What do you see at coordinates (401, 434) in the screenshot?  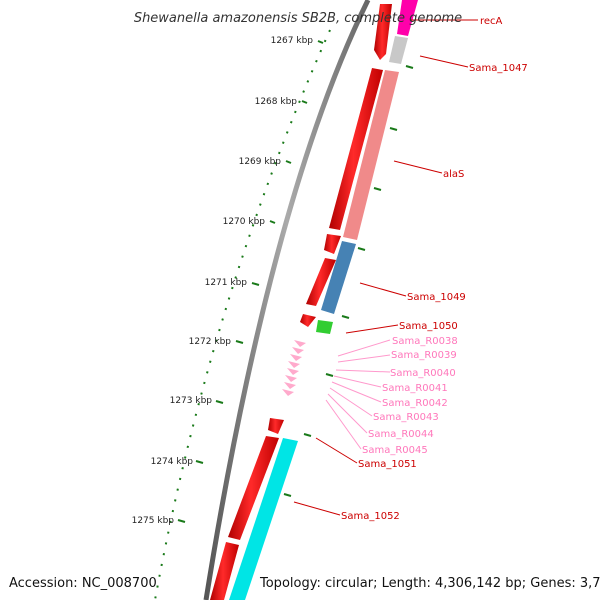 I see `gene-label-samaR0044: Sama_R0044` at bounding box center [401, 434].